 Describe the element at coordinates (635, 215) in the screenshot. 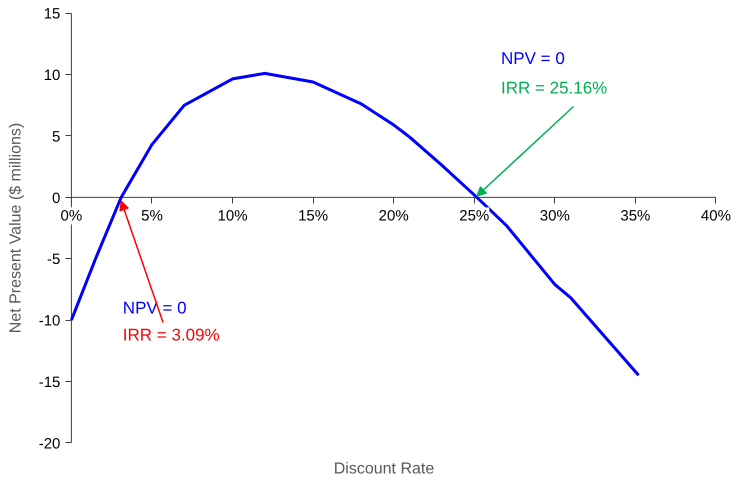

I see `x-tick-label: 35%` at that location.